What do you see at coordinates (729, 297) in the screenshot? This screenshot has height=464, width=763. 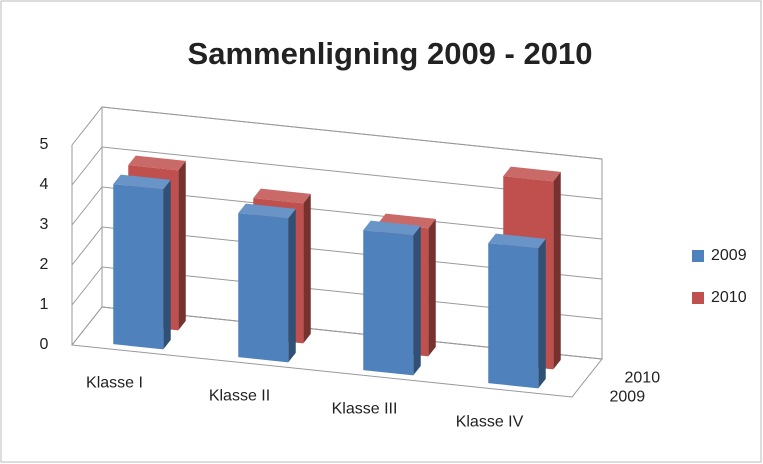 I see `legend-label: 2010` at bounding box center [729, 297].